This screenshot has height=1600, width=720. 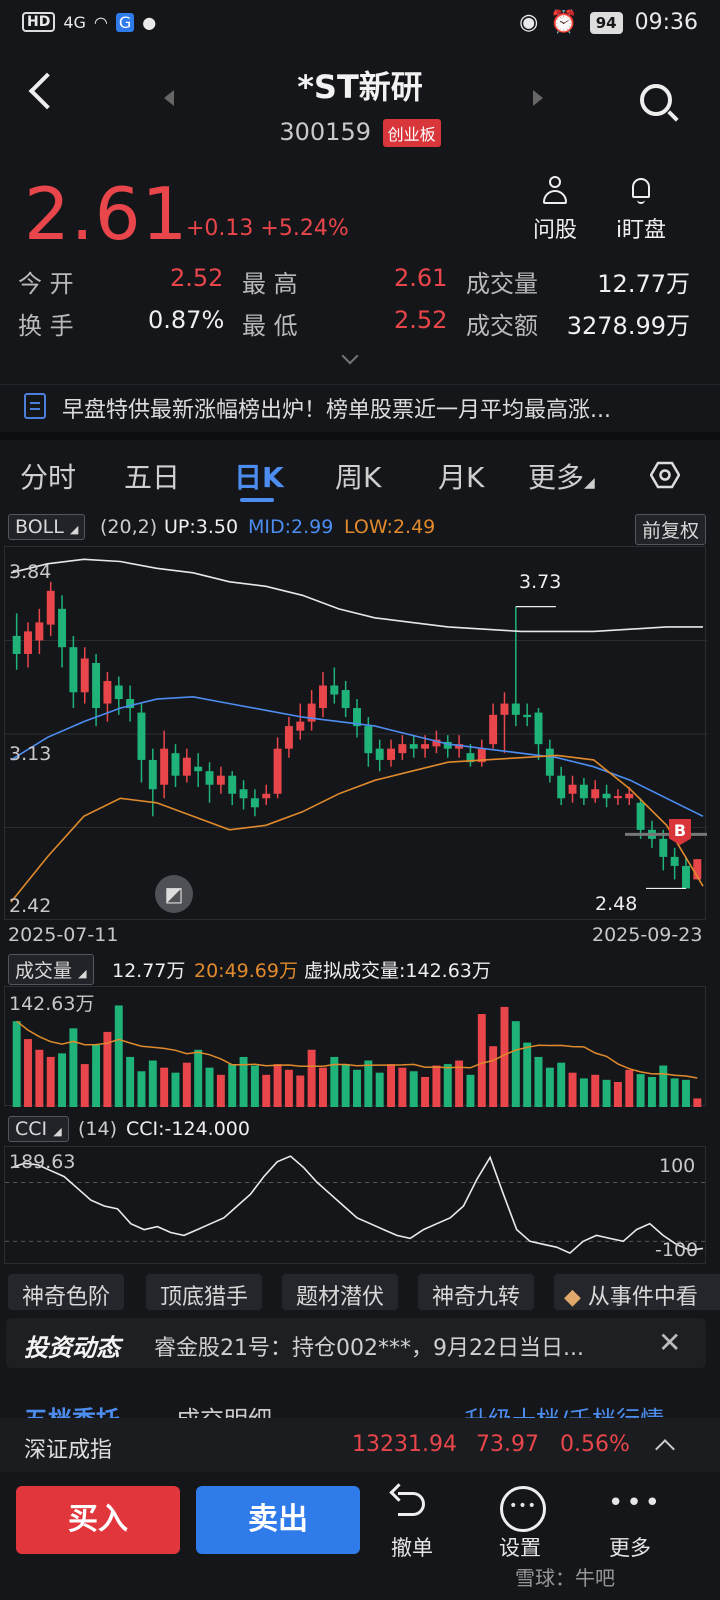 I want to click on upgrade-link: 升级十档/千档行情, so click(x=564, y=1413).